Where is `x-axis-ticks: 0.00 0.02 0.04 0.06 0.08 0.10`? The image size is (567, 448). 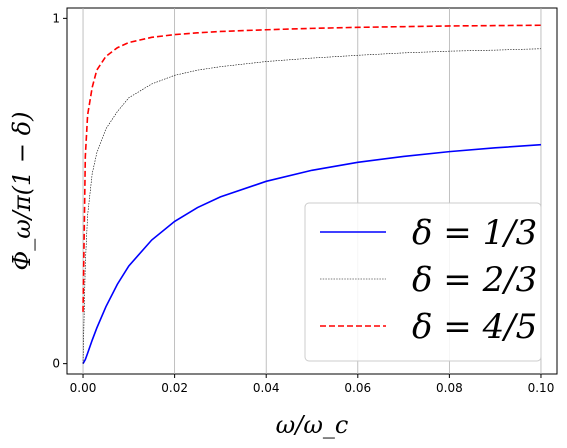
x-axis-ticks: 0.00 0.02 0.04 0.06 0.08 0.10 is located at coordinates (312, 384).